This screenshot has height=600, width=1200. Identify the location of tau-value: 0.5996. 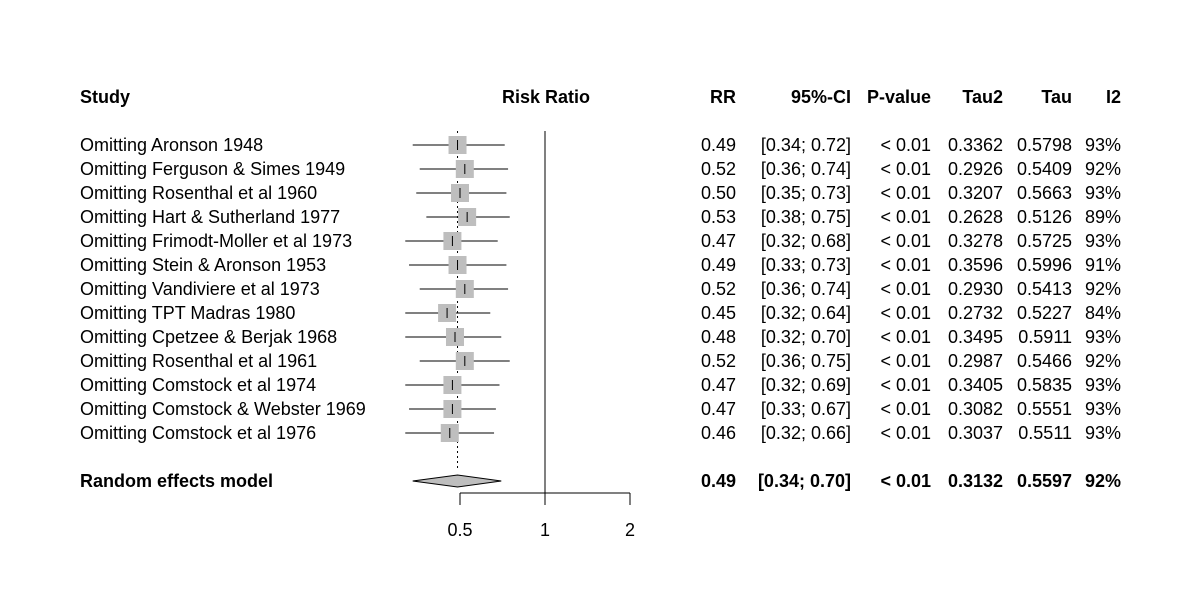
(1044, 265).